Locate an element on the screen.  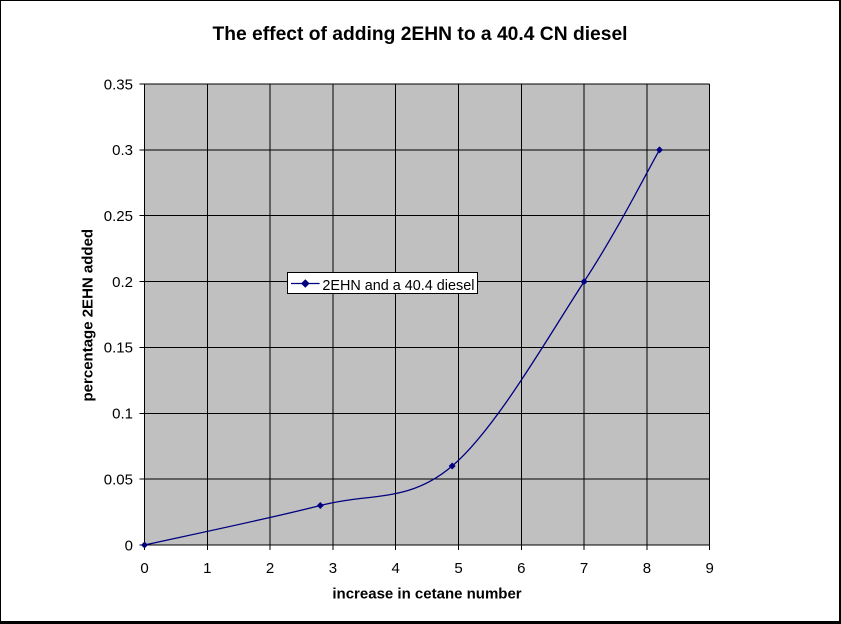
svg-text: 0.1 is located at coordinates (122, 414).